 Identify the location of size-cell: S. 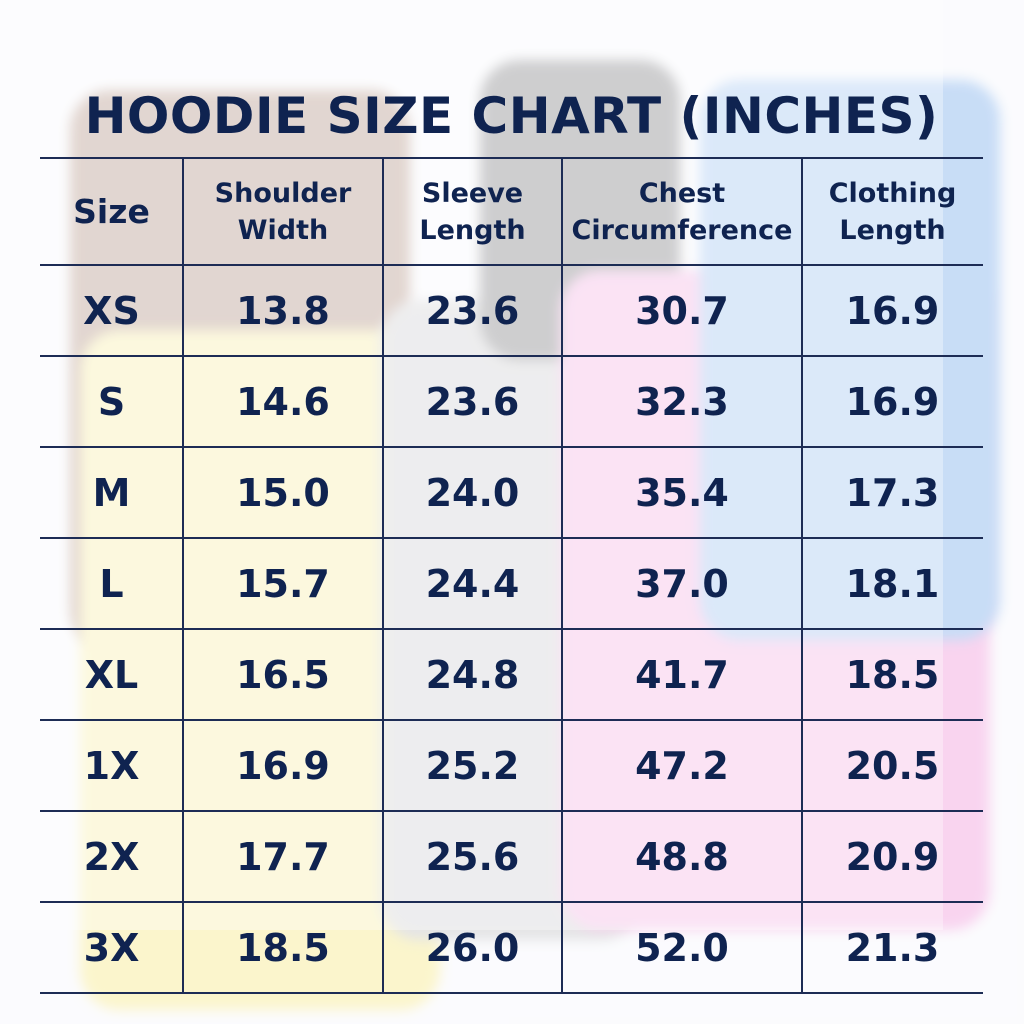
(111, 401).